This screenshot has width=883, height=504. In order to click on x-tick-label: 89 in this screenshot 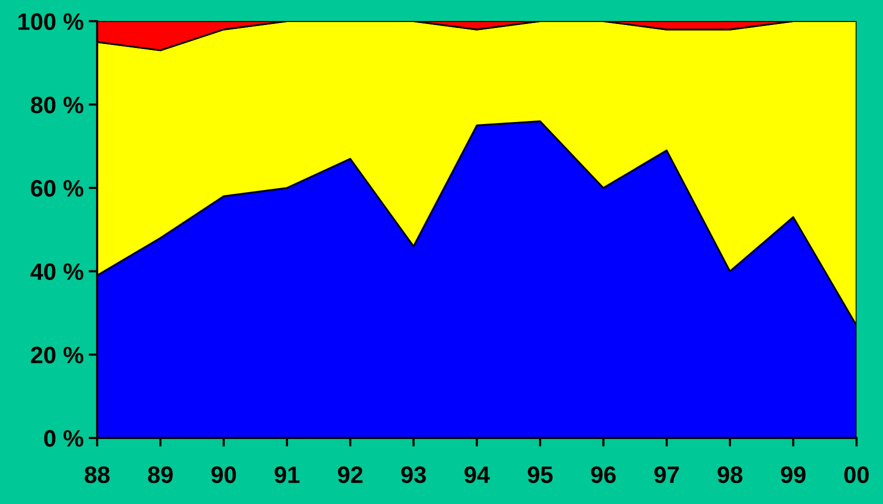, I will do `click(160, 475)`.